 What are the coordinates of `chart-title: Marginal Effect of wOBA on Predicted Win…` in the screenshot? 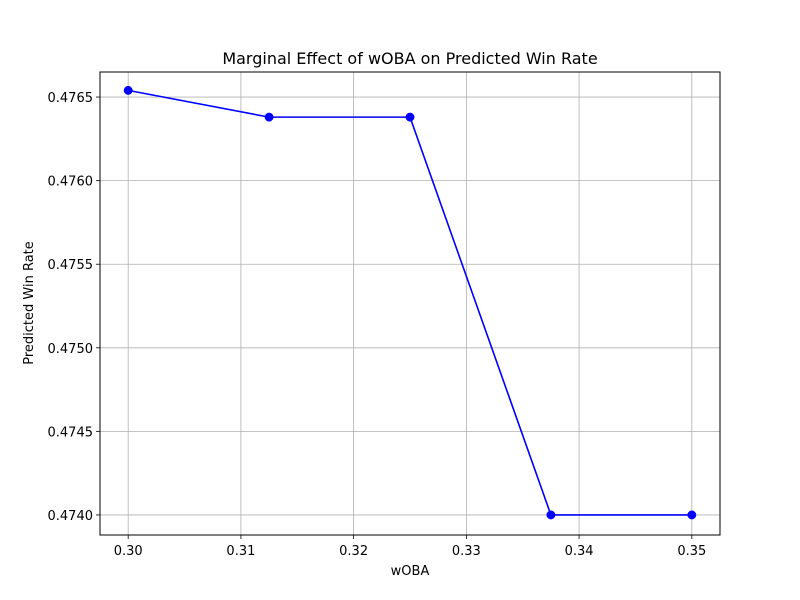 It's located at (409, 58).